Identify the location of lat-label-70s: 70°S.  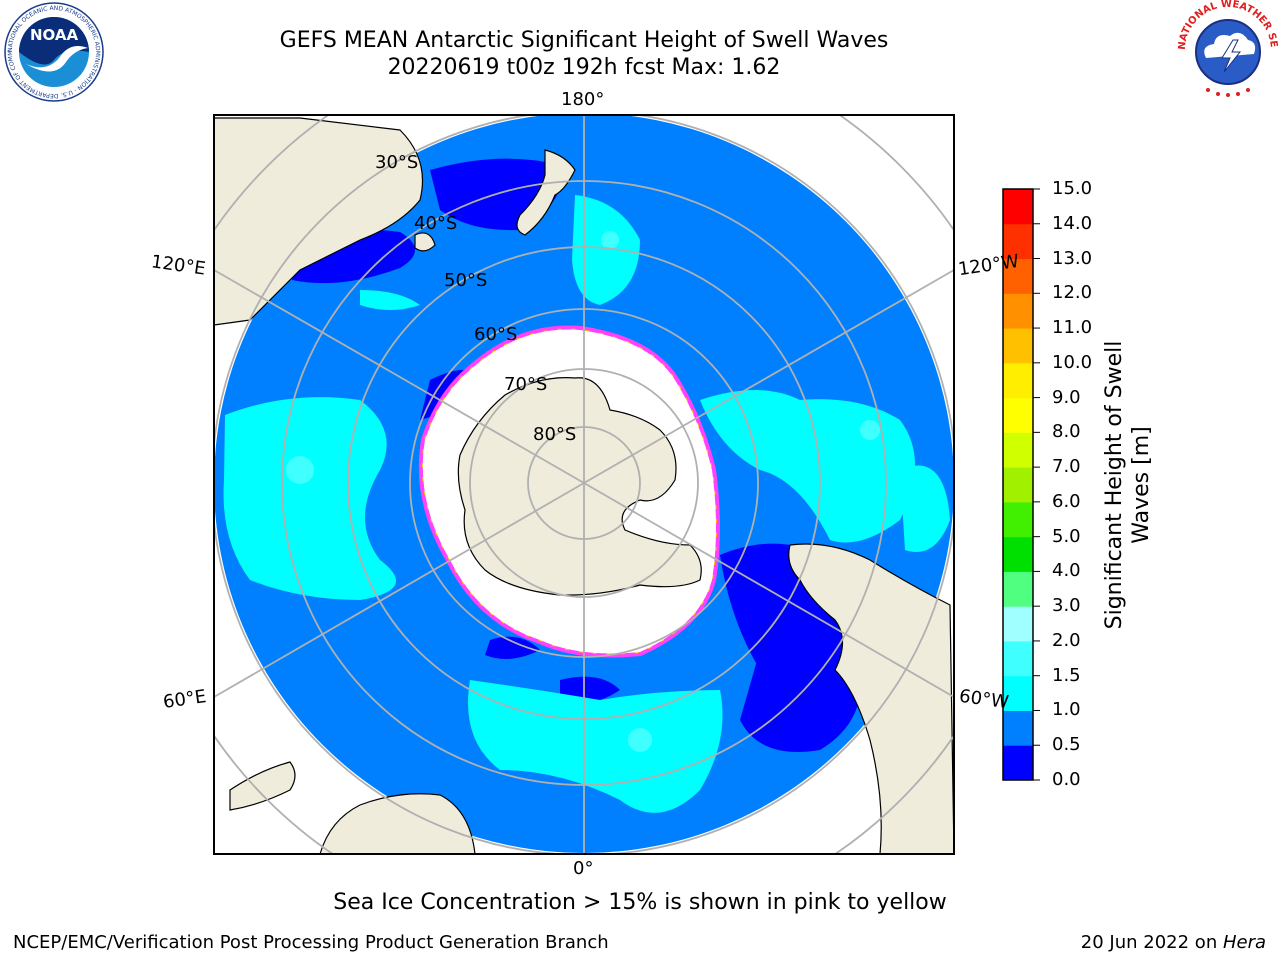
(526, 384).